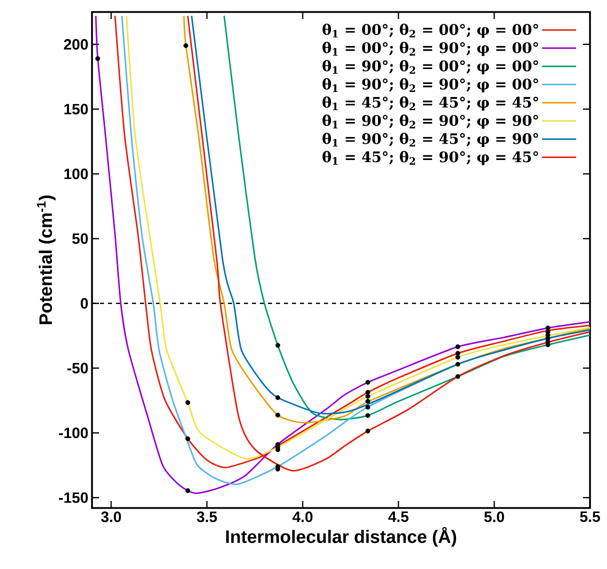 This screenshot has height=569, width=607. I want to click on legend-label: θ$_{1}$ = 90°; θ$_{2}$ = 00°; φ = 00°, so click(430, 67).